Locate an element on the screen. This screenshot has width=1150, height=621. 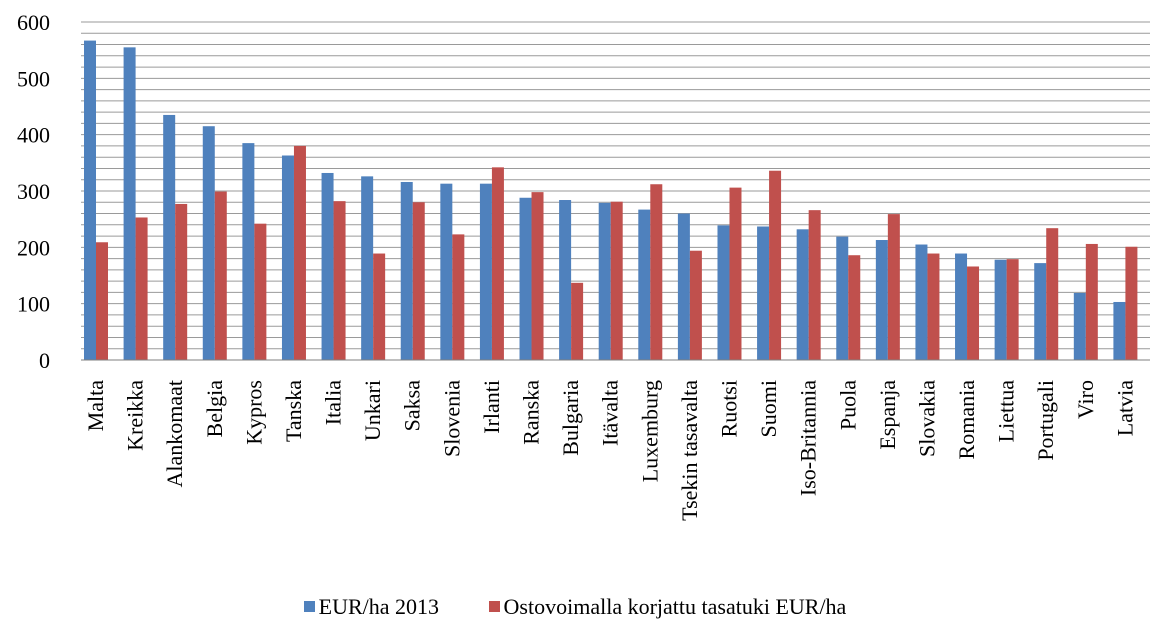
x-tick-label: Romania is located at coordinates (966, 420).